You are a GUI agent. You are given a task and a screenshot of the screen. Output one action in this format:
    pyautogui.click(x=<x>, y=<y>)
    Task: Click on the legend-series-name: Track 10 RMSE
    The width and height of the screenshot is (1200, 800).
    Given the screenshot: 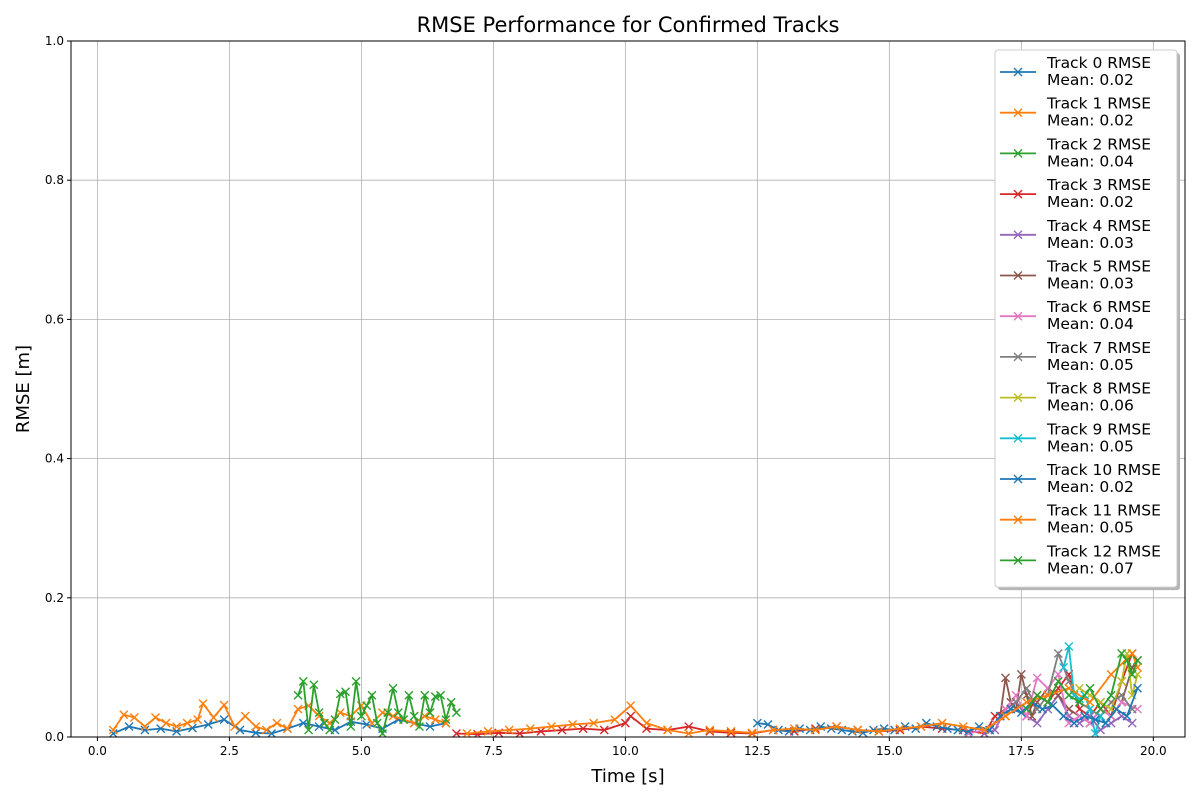 What is the action you would take?
    pyautogui.click(x=1103, y=470)
    